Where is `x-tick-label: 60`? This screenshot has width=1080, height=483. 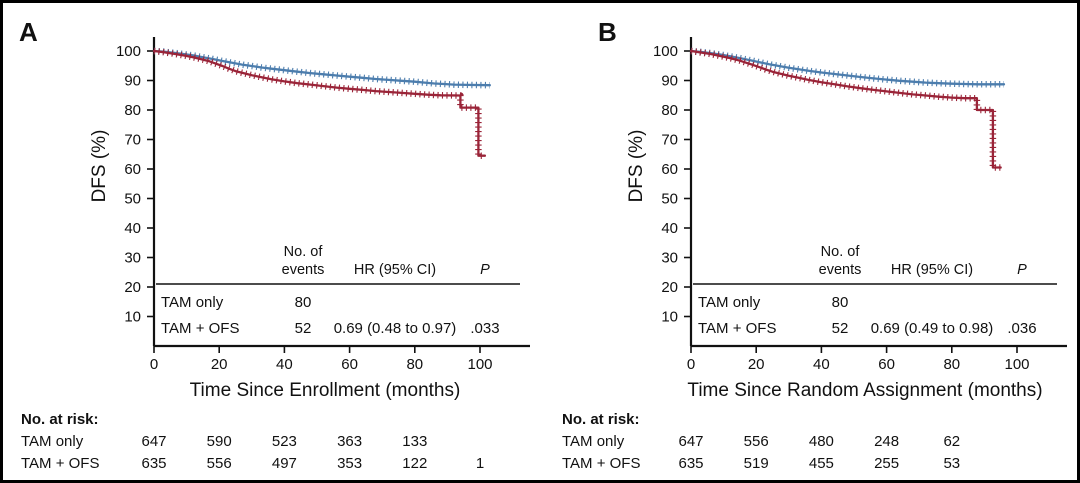 x-tick-label: 60 is located at coordinates (886, 364).